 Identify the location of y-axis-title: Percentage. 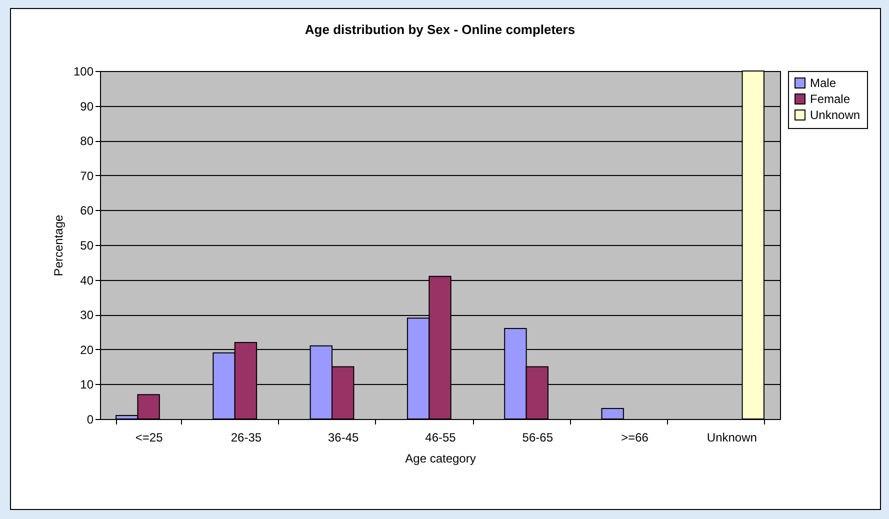
(58, 245).